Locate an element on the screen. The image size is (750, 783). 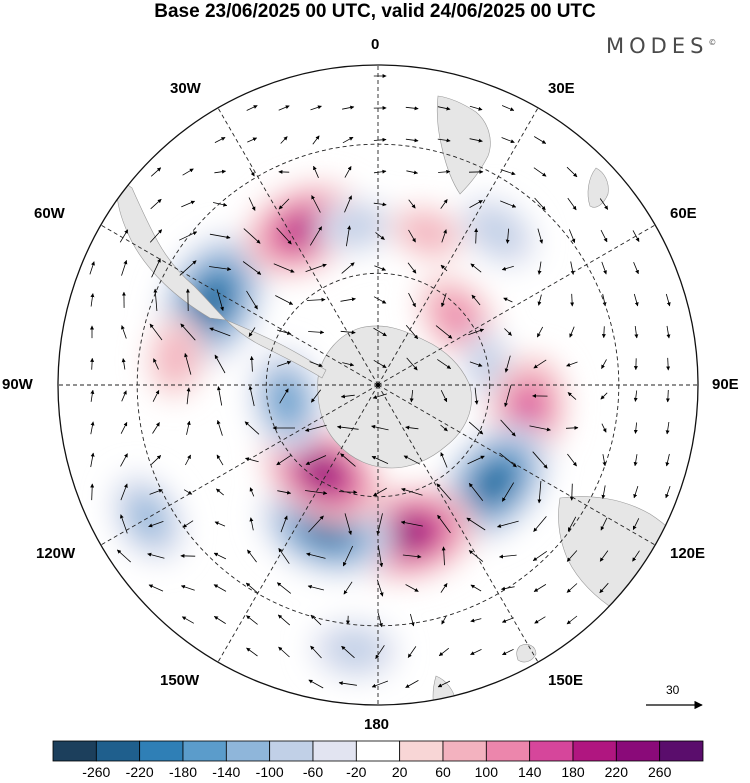
latitude-circle is located at coordinates (378, 385).